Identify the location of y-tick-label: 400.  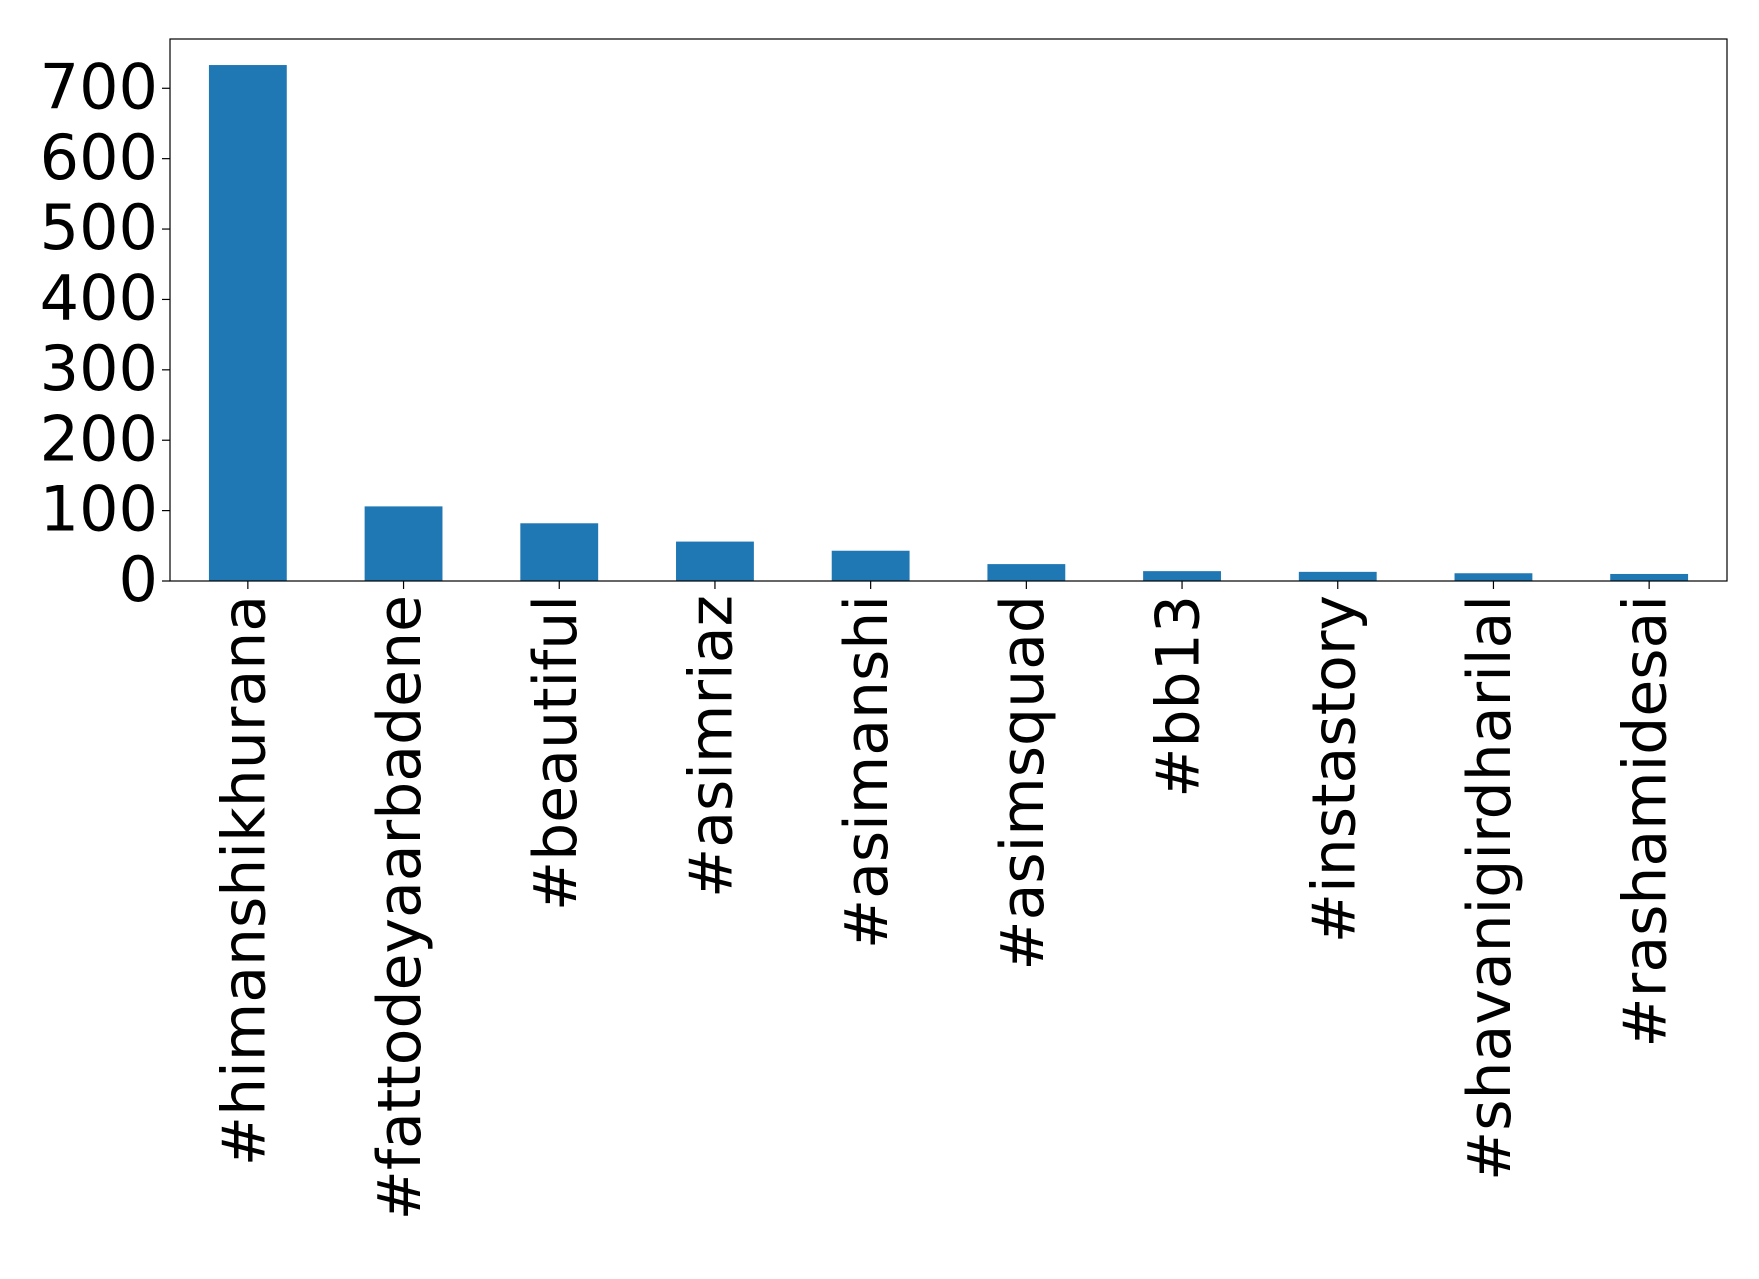
(99, 298).